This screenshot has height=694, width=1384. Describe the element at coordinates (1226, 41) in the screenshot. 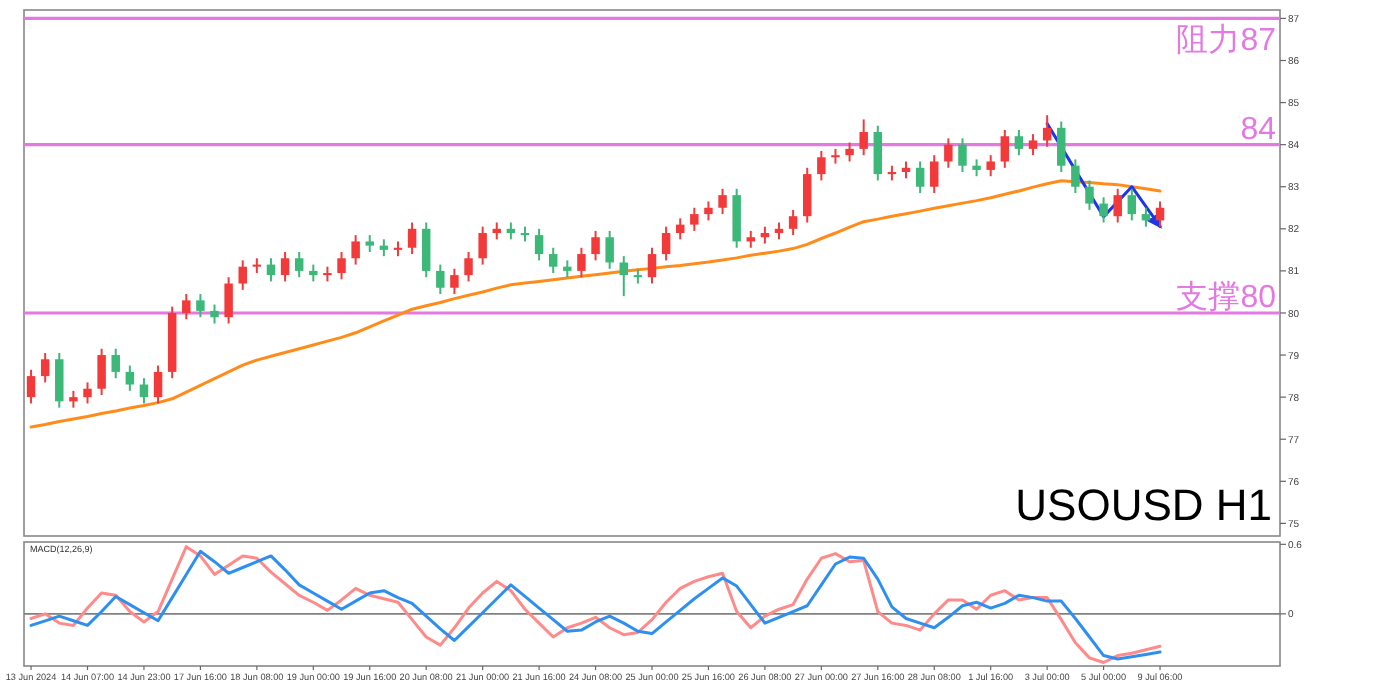

I see `ref-label: 阻力87` at that location.